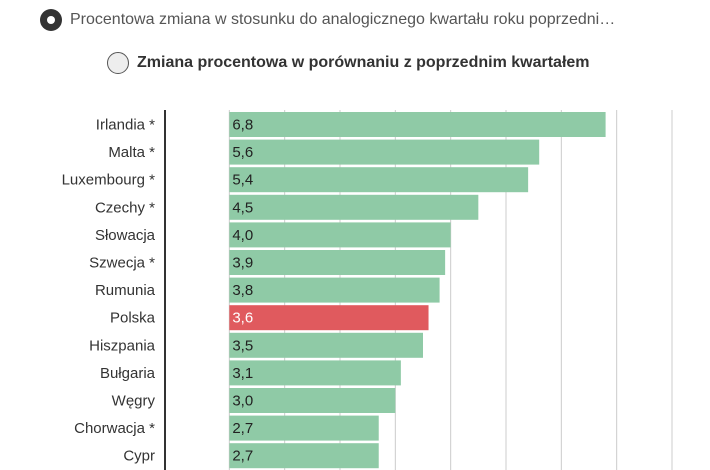  Describe the element at coordinates (125, 207) in the screenshot. I see `category-label: Czechy *` at that location.